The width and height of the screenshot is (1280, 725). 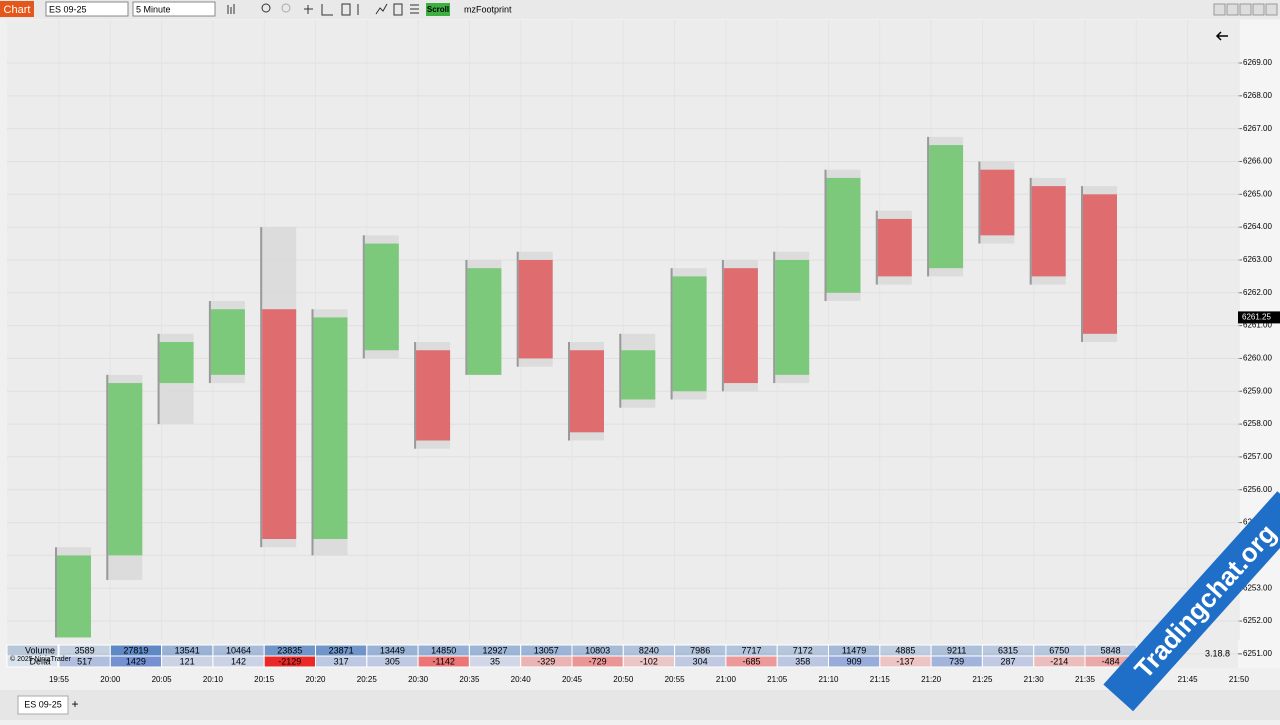 What do you see at coordinates (1085, 679) in the screenshot?
I see `x-tick-label: 21:35` at bounding box center [1085, 679].